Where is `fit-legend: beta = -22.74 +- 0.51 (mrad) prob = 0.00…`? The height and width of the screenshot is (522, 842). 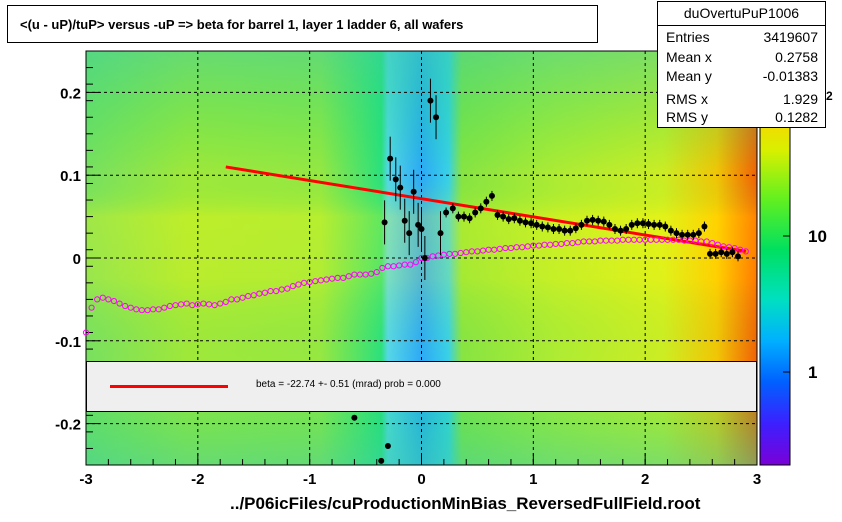 fit-legend: beta = -22.74 +- 0.51 (mrad) prob = 0.00… is located at coordinates (421, 386).